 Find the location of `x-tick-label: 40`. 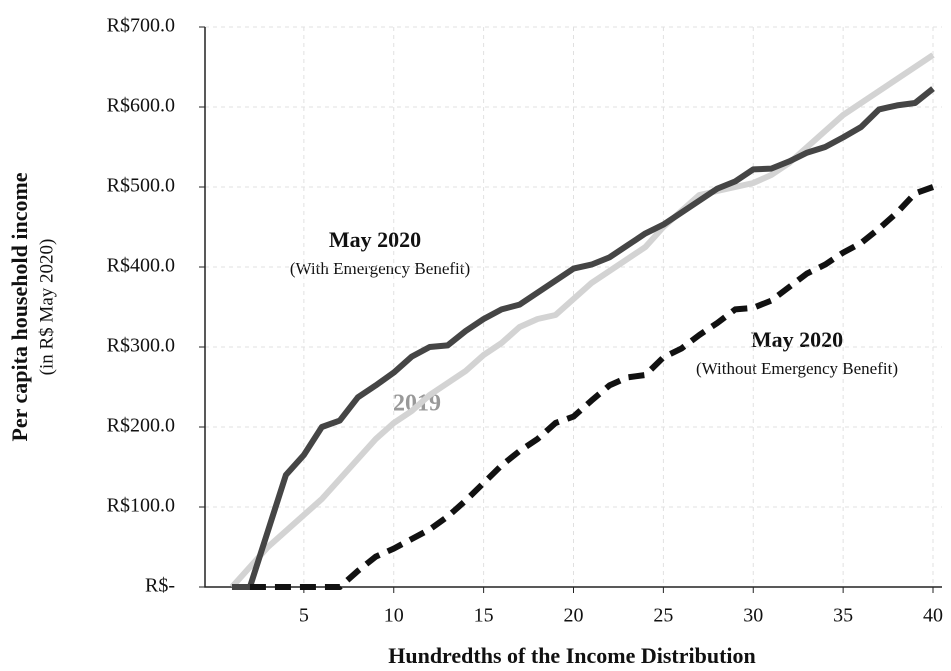

x-tick-label: 40 is located at coordinates (933, 616).